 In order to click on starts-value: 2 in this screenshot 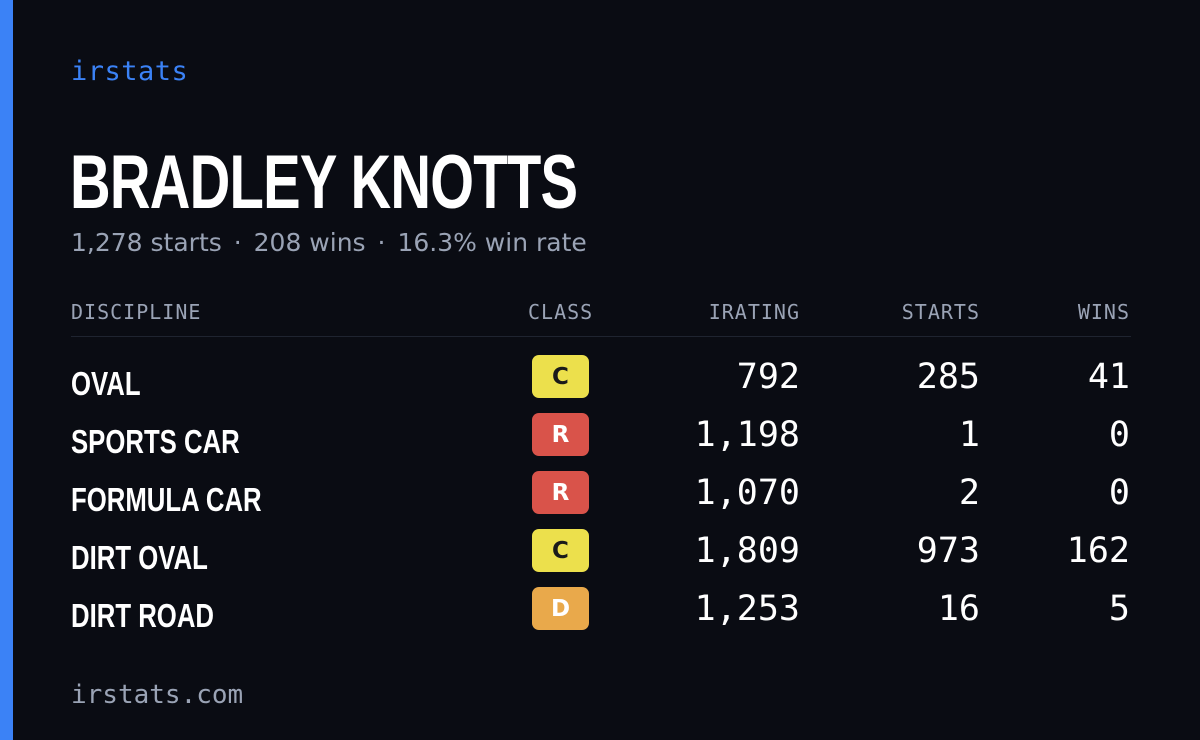, I will do `click(969, 493)`.